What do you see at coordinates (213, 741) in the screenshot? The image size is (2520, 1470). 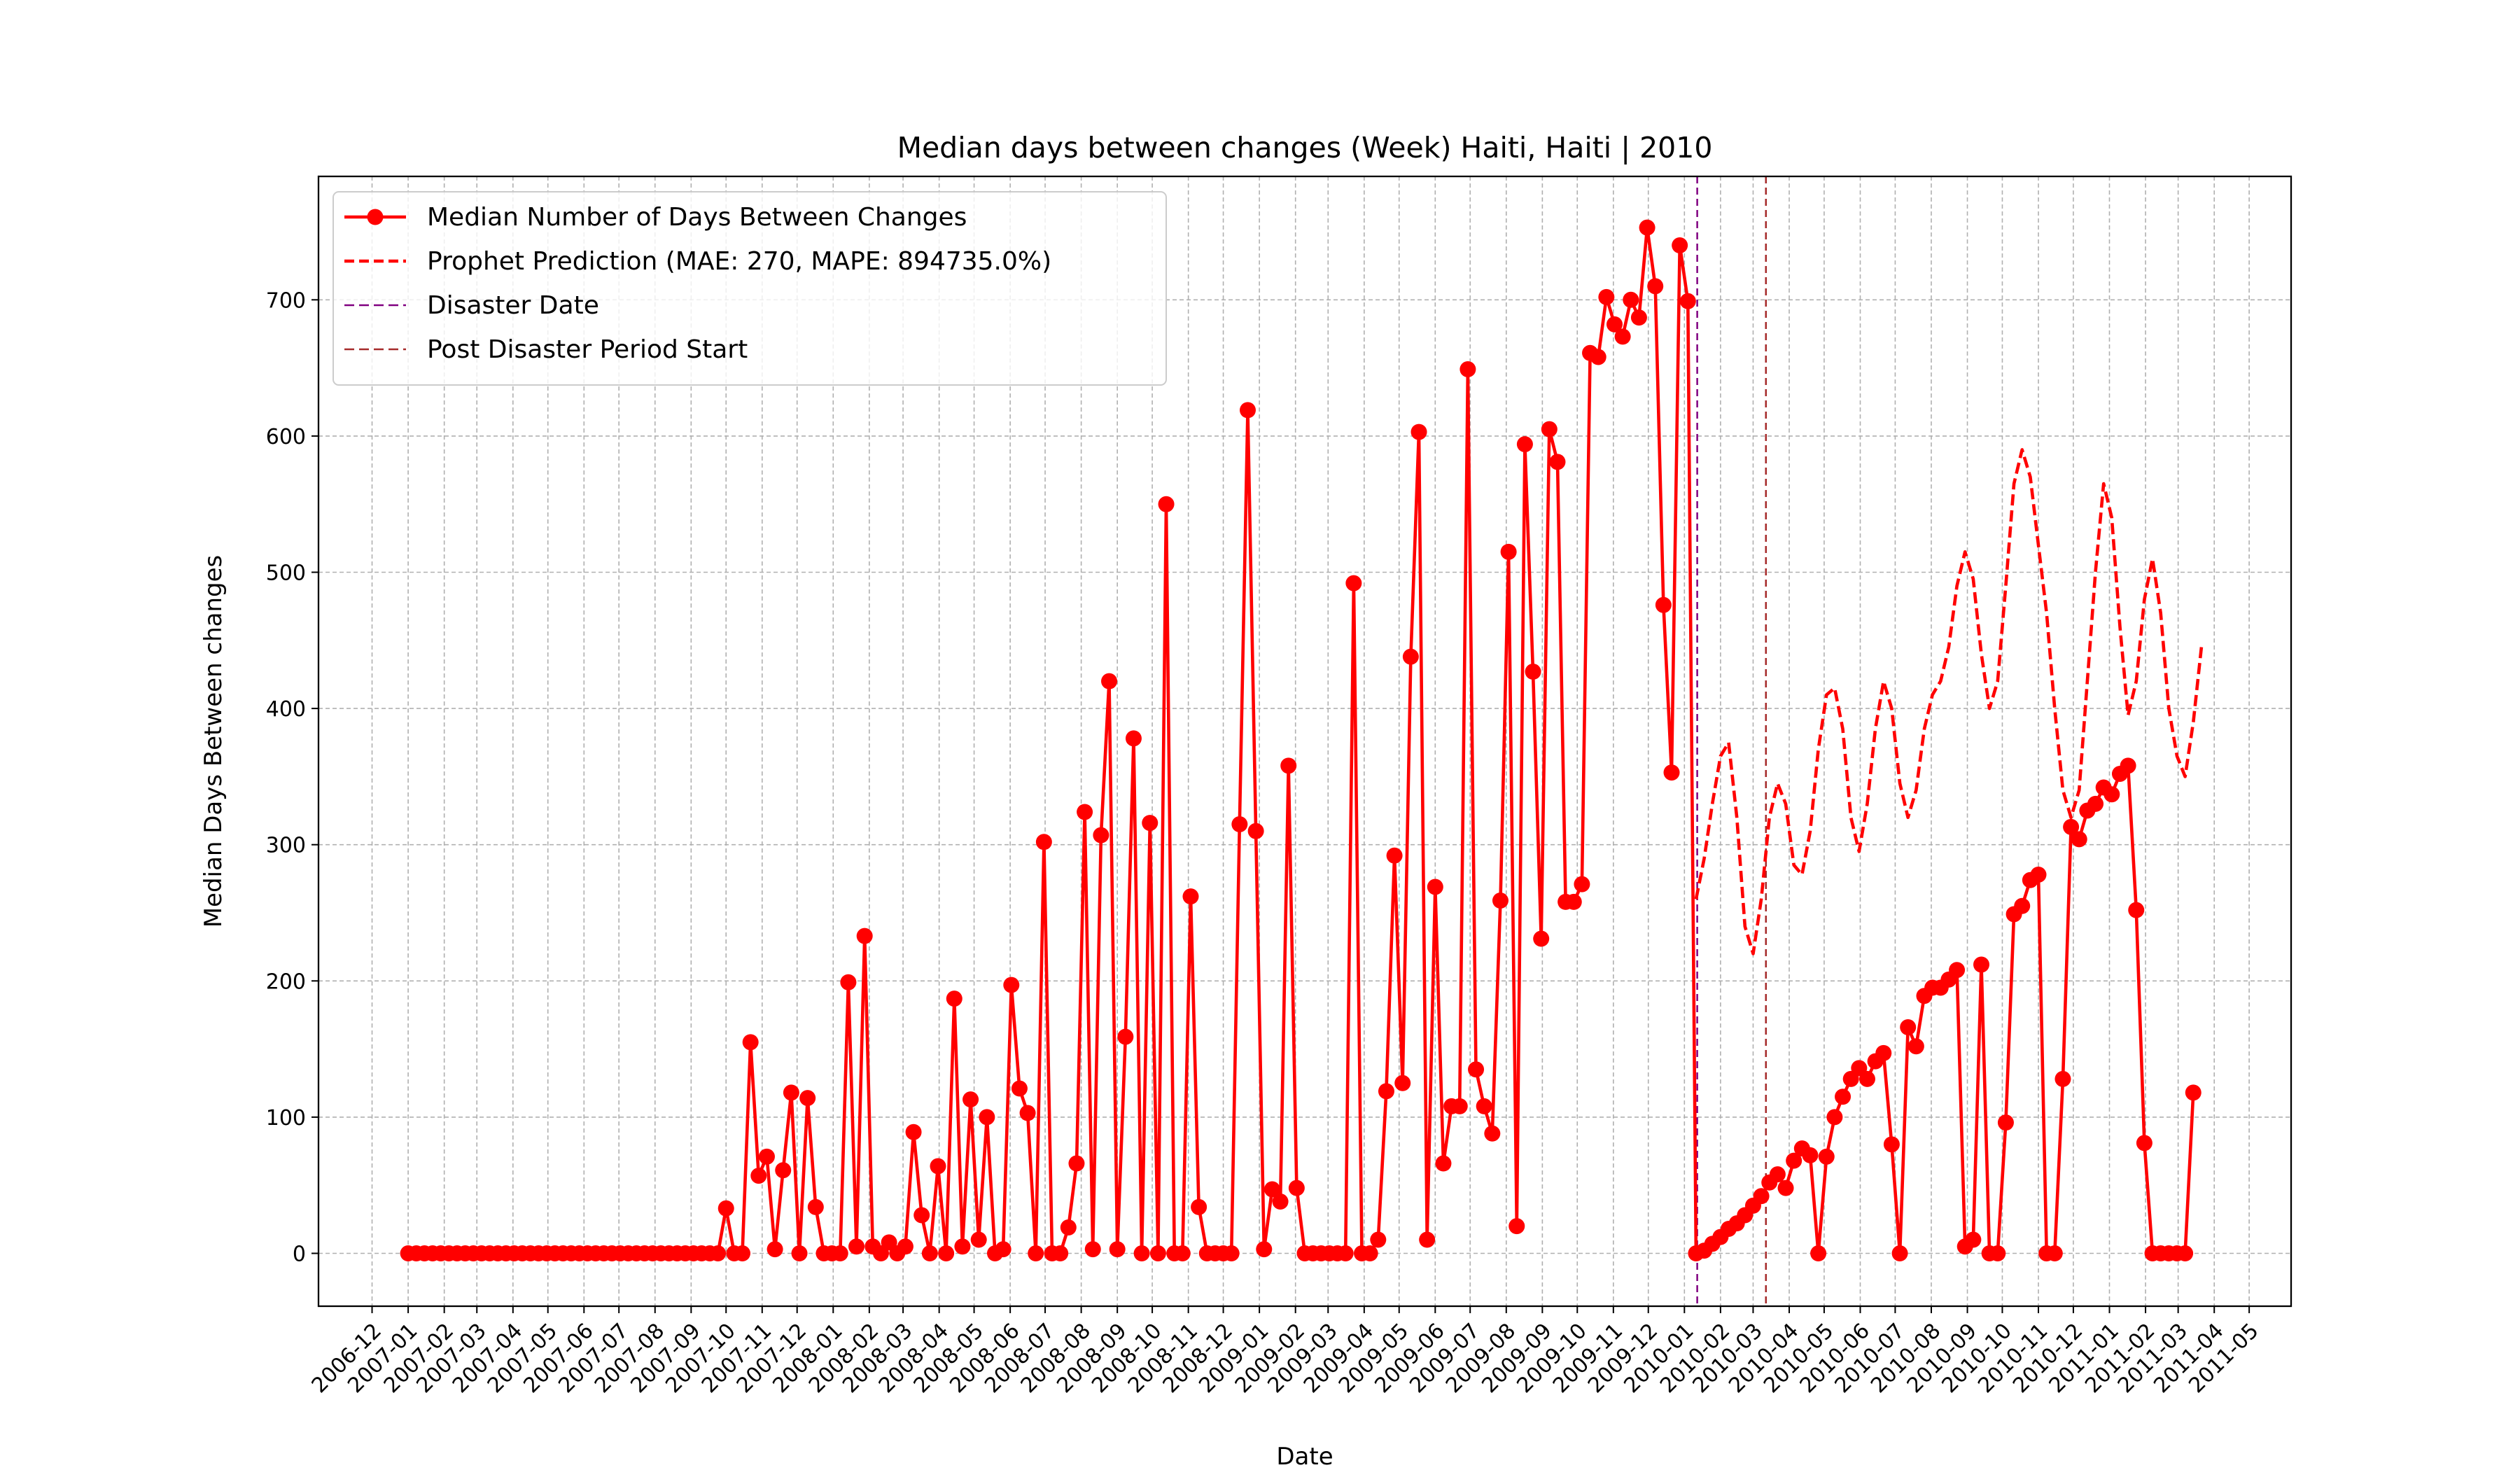 I see `y-axis-label: Median Days Between changes` at bounding box center [213, 741].